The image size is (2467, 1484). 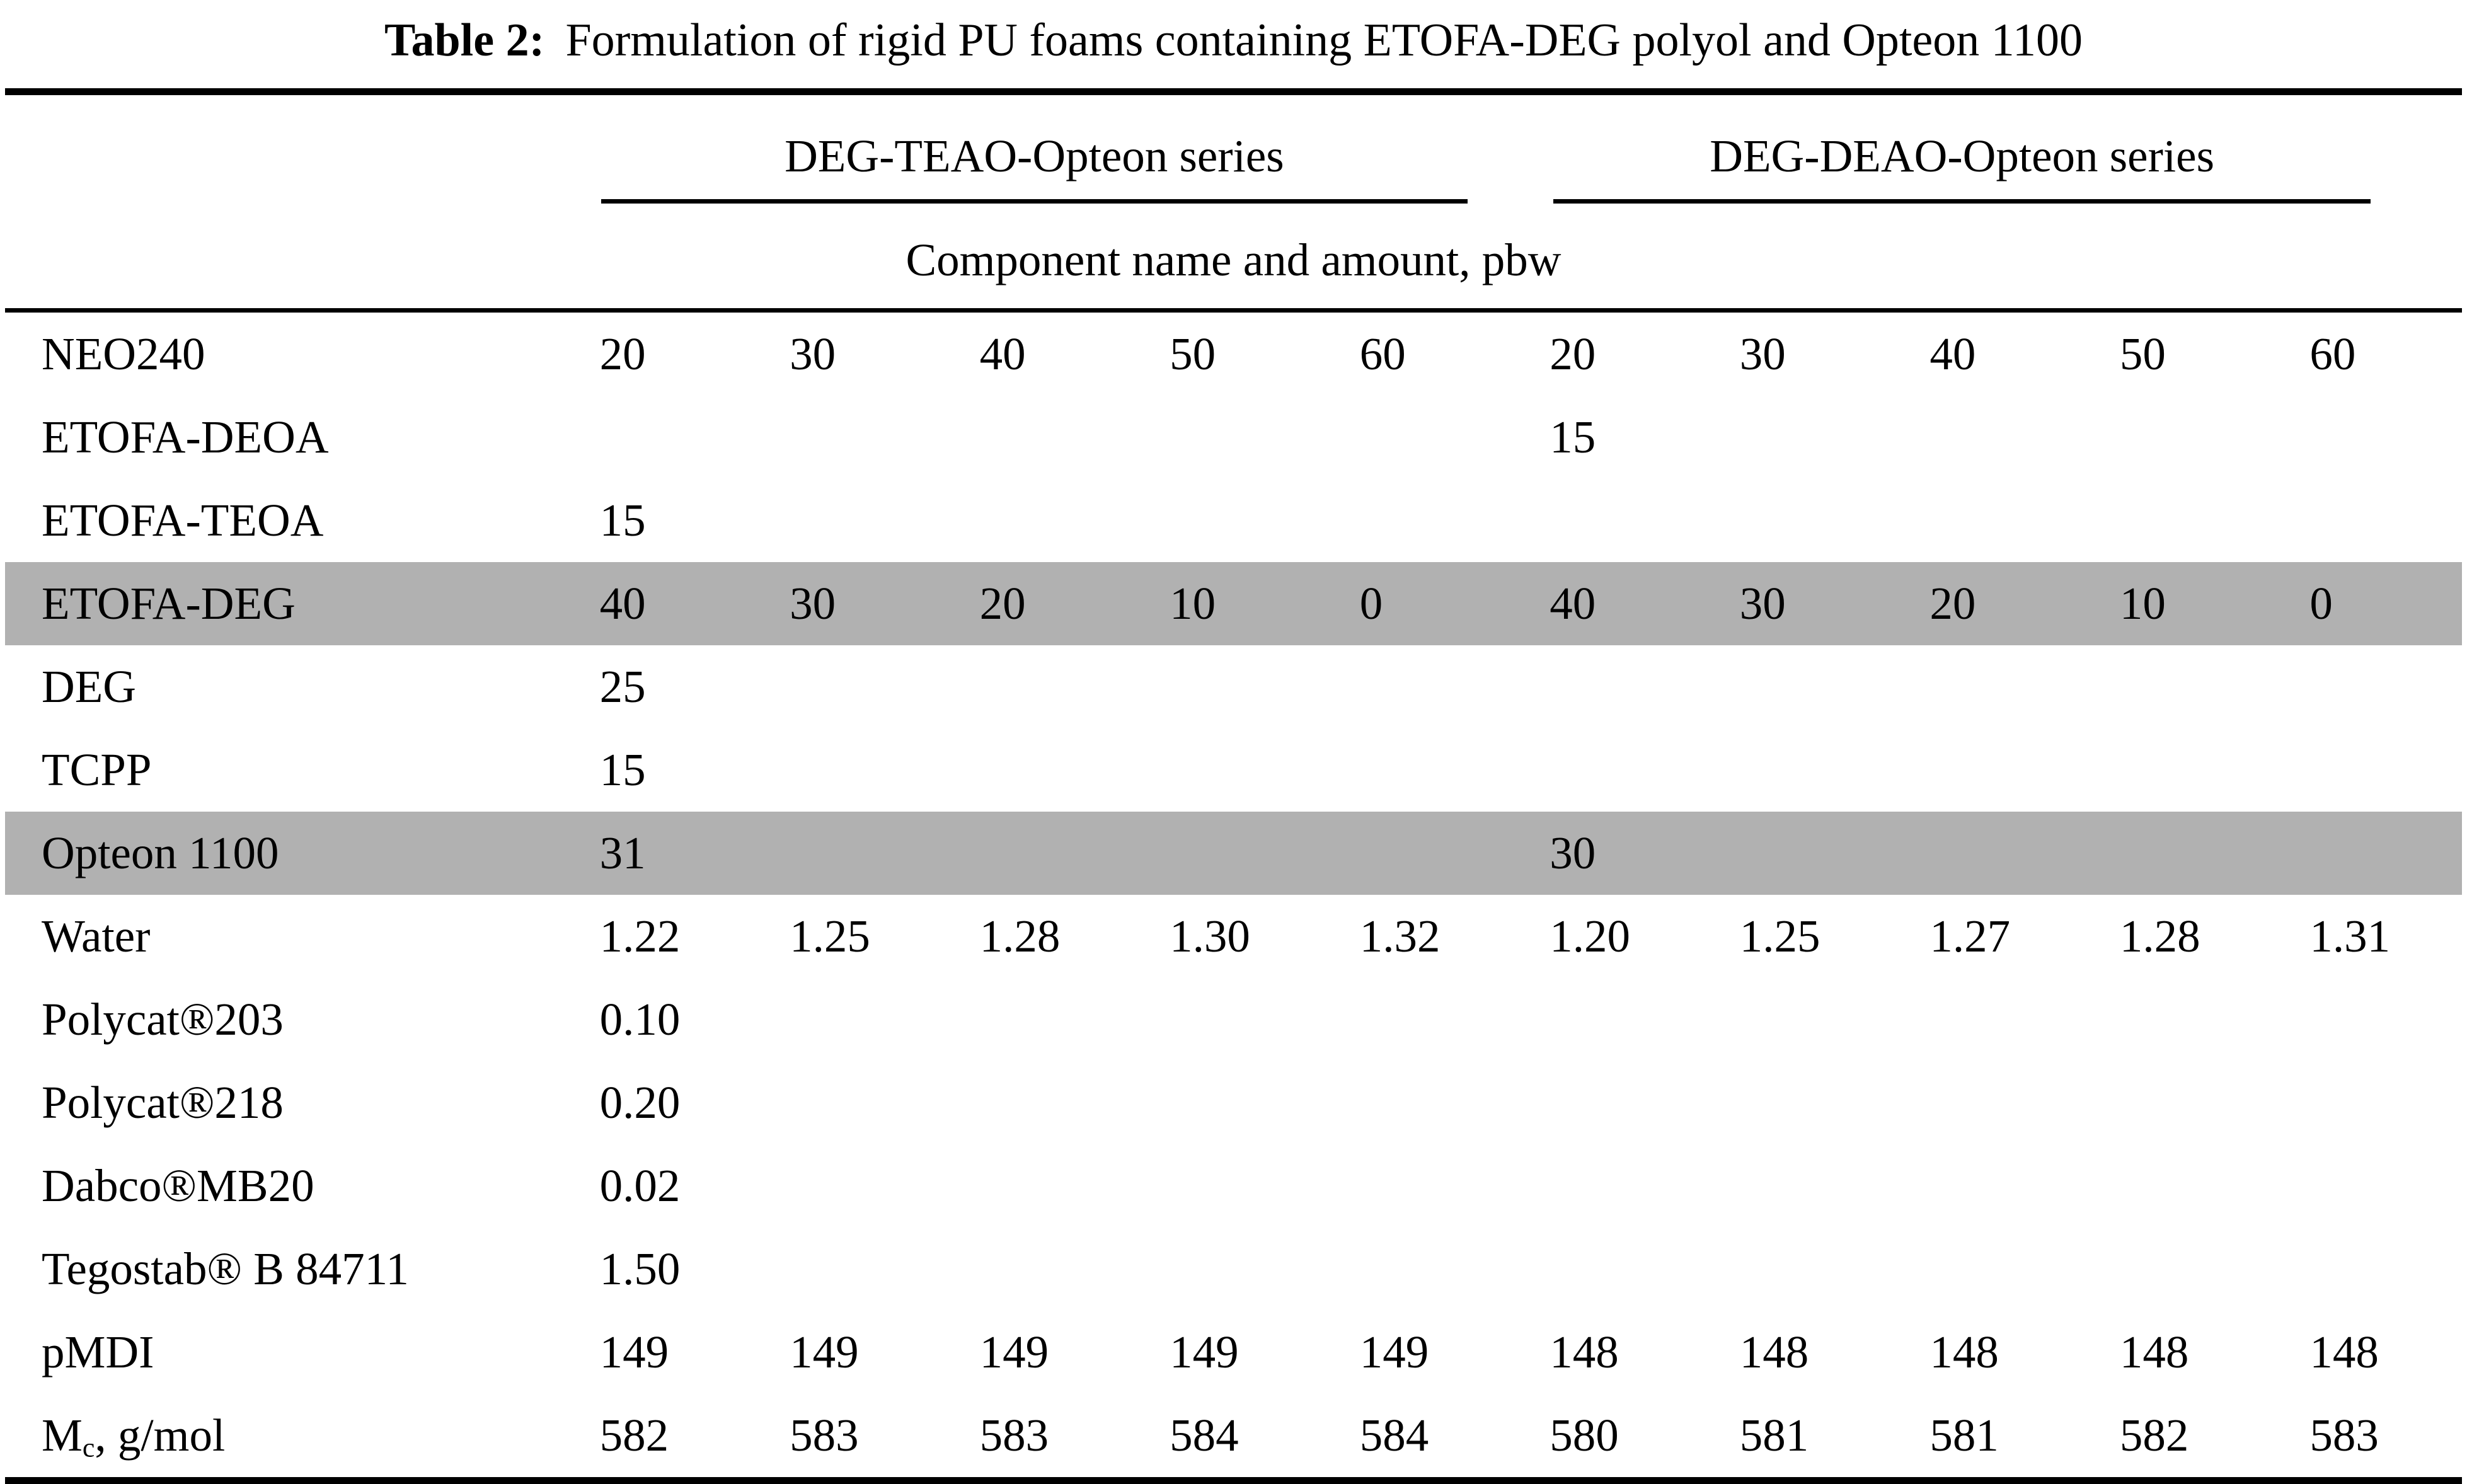 What do you see at coordinates (656, 853) in the screenshot?
I see `value-cell: 31` at bounding box center [656, 853].